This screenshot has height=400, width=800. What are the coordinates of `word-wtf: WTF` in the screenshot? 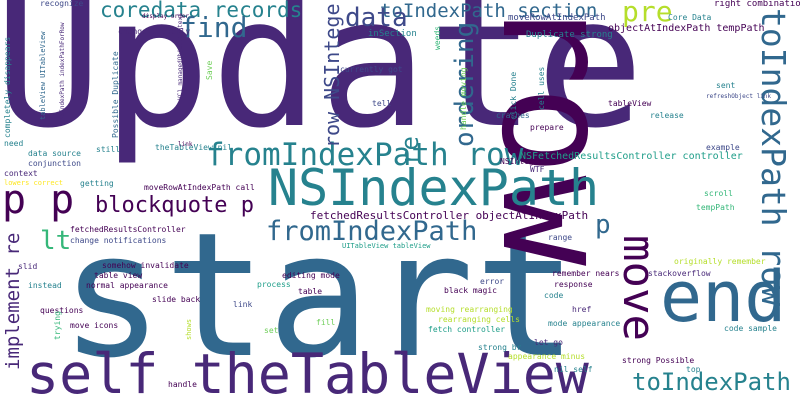 It's located at (537, 169).